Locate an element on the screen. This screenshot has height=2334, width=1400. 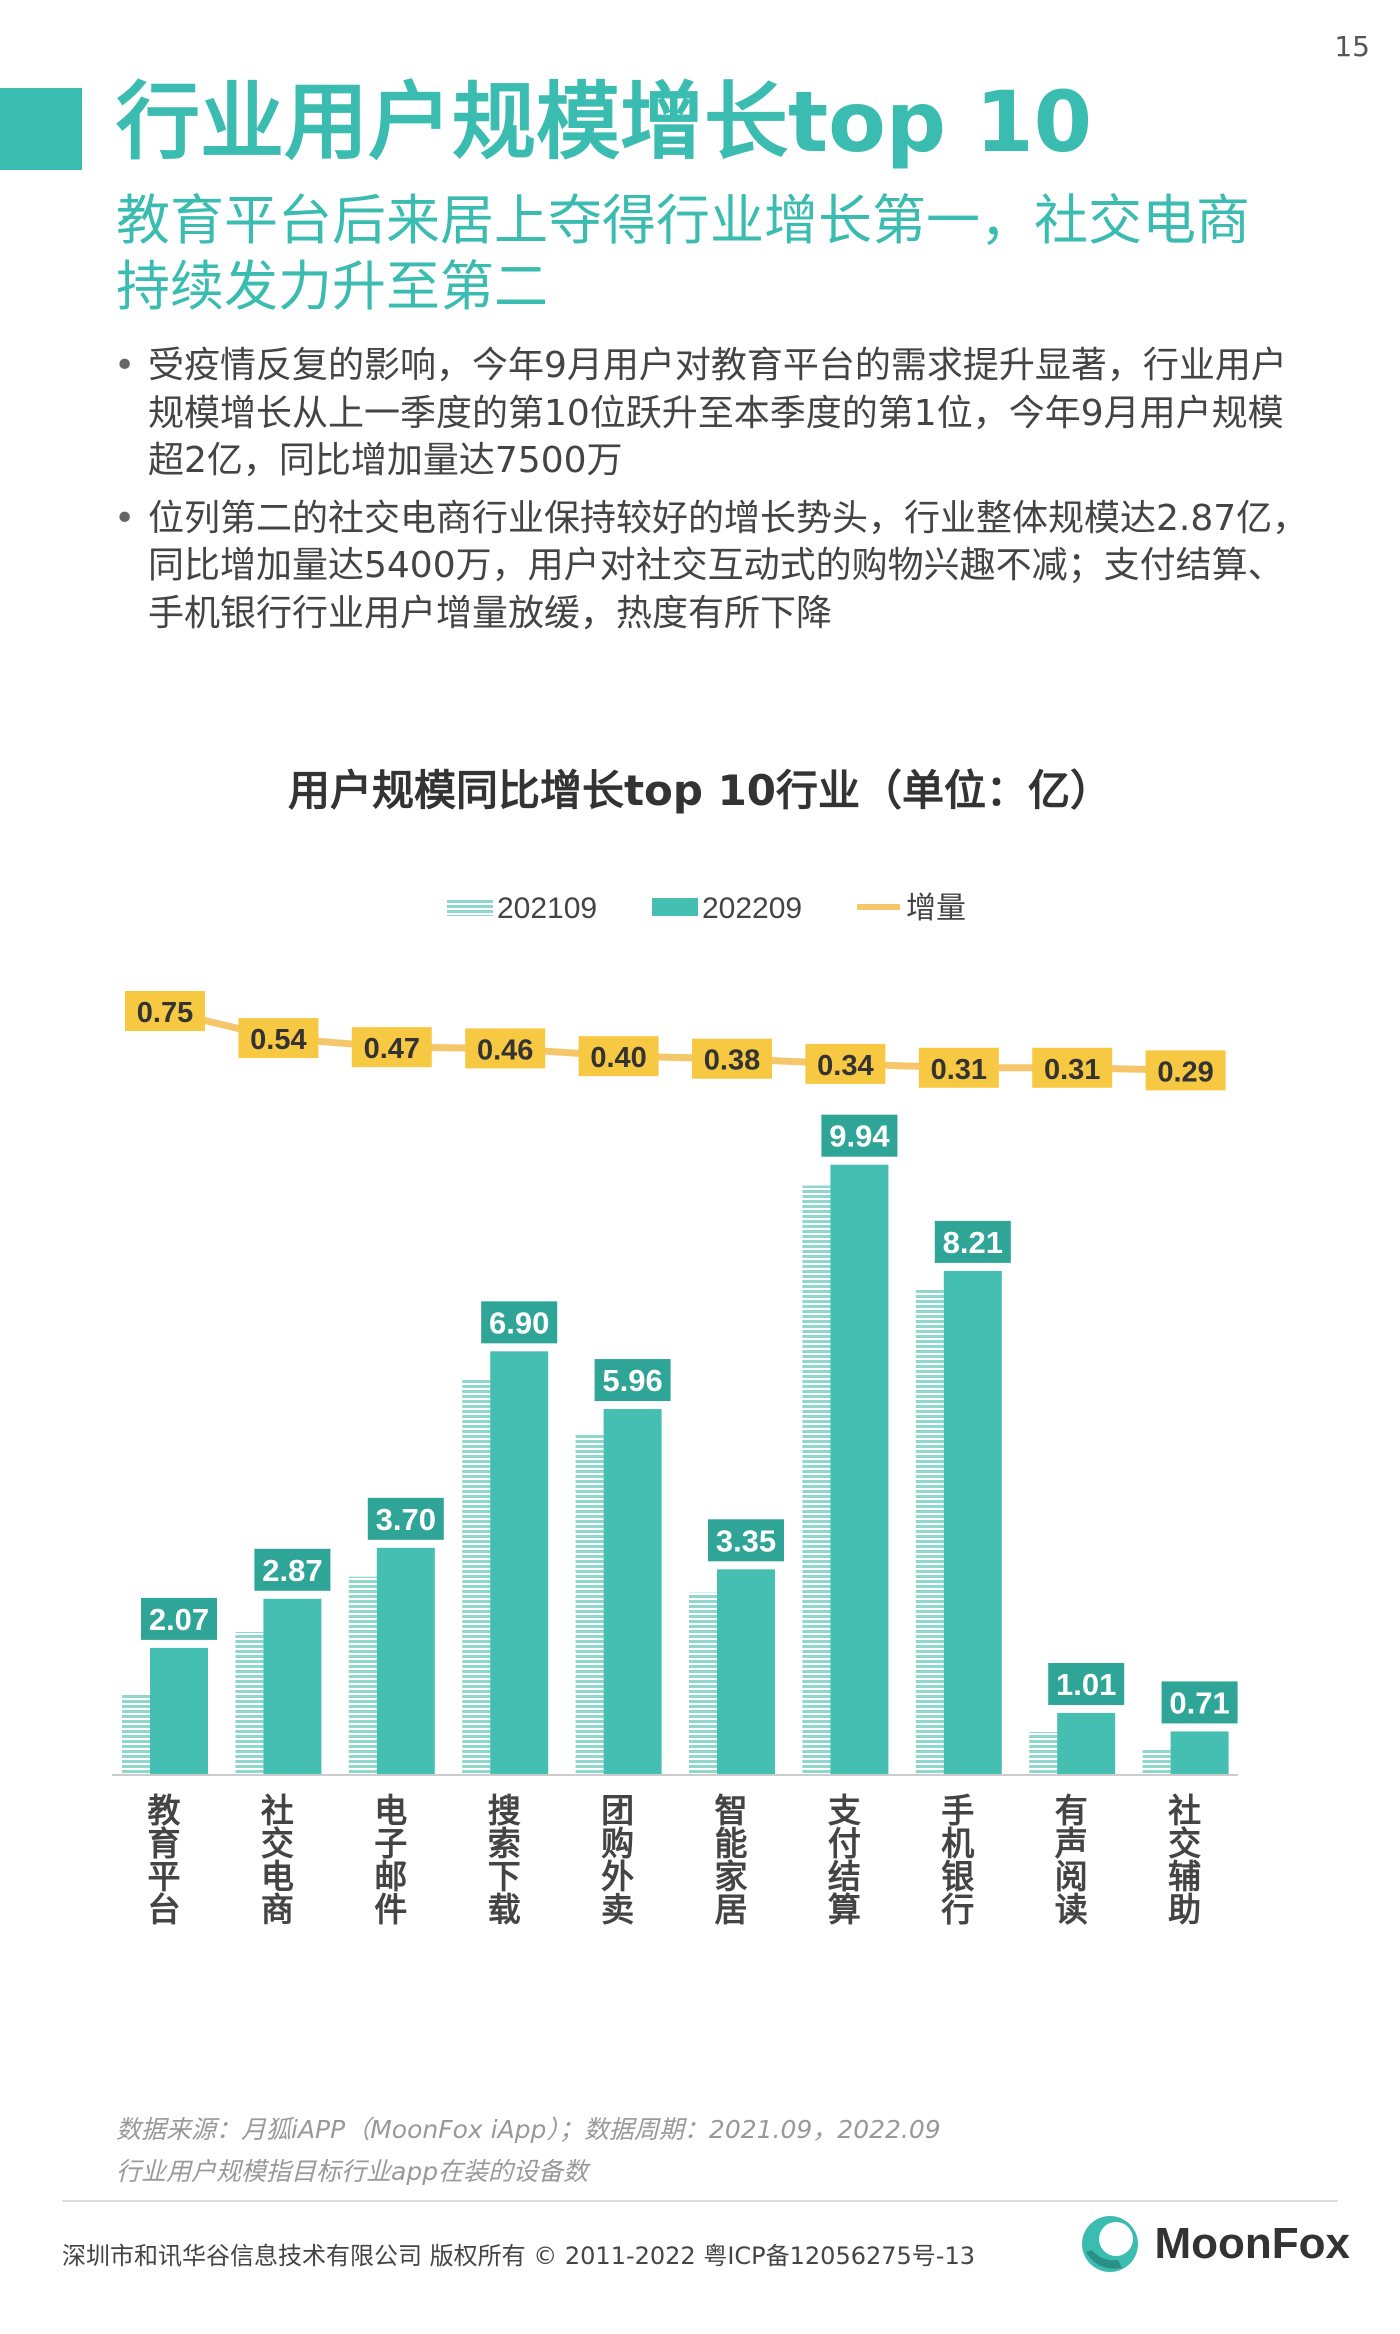
increment-value-label-4: 0.46 is located at coordinates (505, 1050).